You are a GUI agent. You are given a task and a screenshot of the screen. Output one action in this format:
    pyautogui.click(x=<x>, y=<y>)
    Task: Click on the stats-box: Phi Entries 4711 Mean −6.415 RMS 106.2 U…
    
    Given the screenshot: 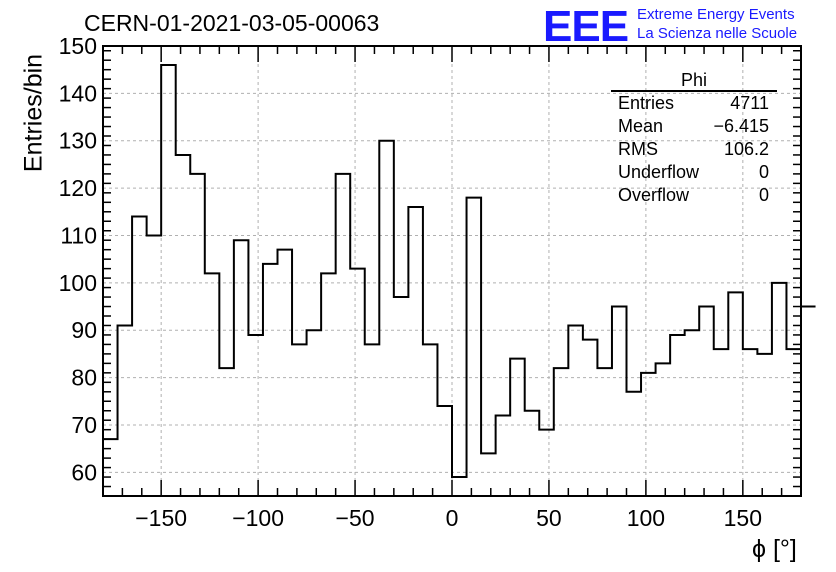 What is the action you would take?
    pyautogui.click(x=694, y=138)
    